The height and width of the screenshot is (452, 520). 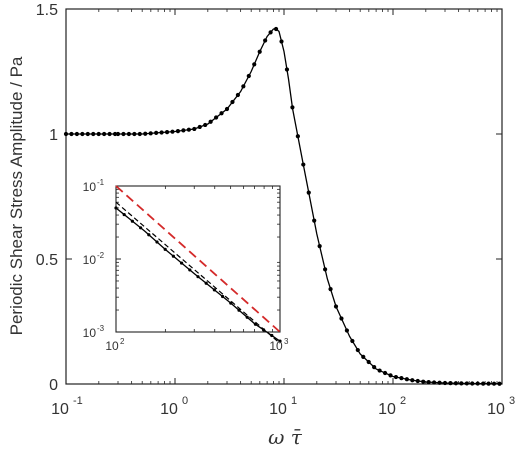 What do you see at coordinates (294, 401) in the screenshot?
I see `x-tick-exponent: 1` at bounding box center [294, 401].